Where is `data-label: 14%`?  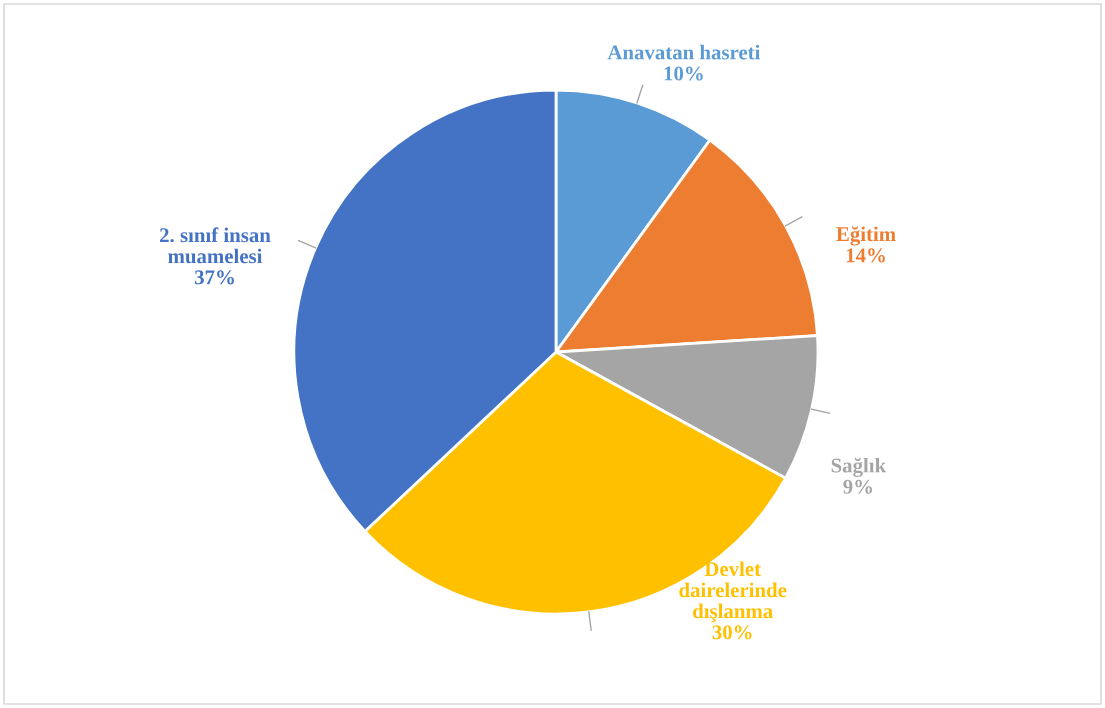
data-label: 14% is located at coordinates (865, 255).